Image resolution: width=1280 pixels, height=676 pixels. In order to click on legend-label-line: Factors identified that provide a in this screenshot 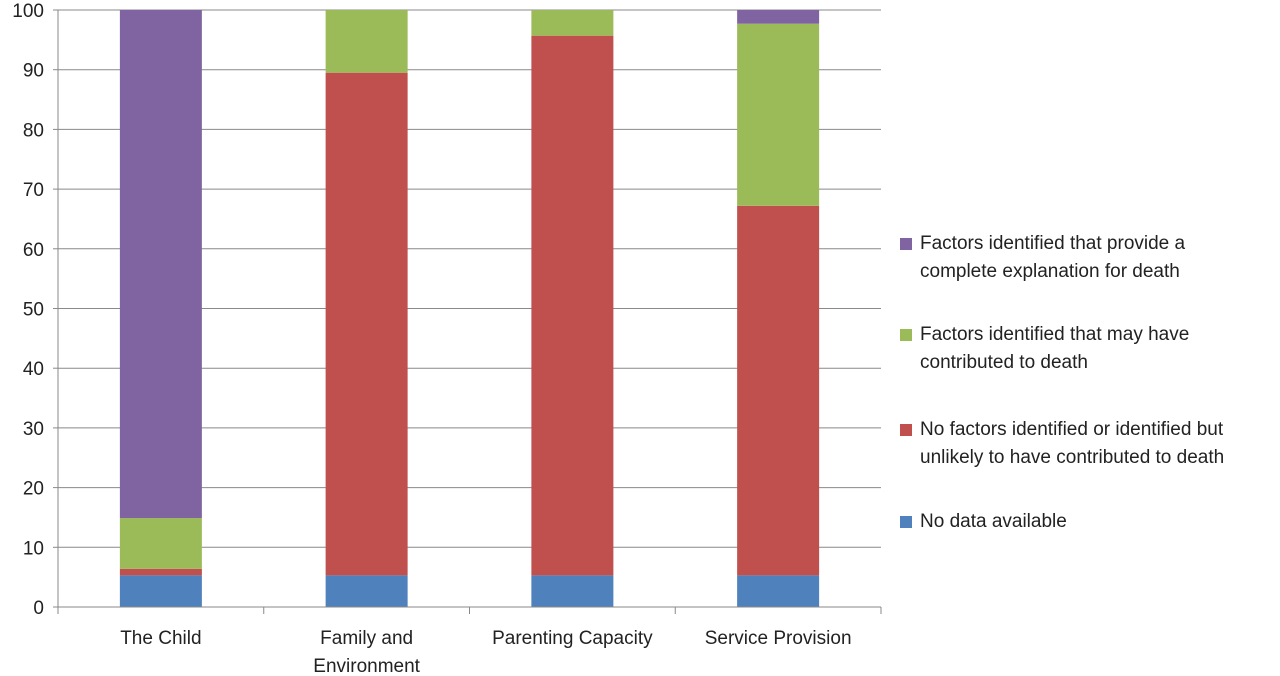, I will do `click(1053, 243)`.